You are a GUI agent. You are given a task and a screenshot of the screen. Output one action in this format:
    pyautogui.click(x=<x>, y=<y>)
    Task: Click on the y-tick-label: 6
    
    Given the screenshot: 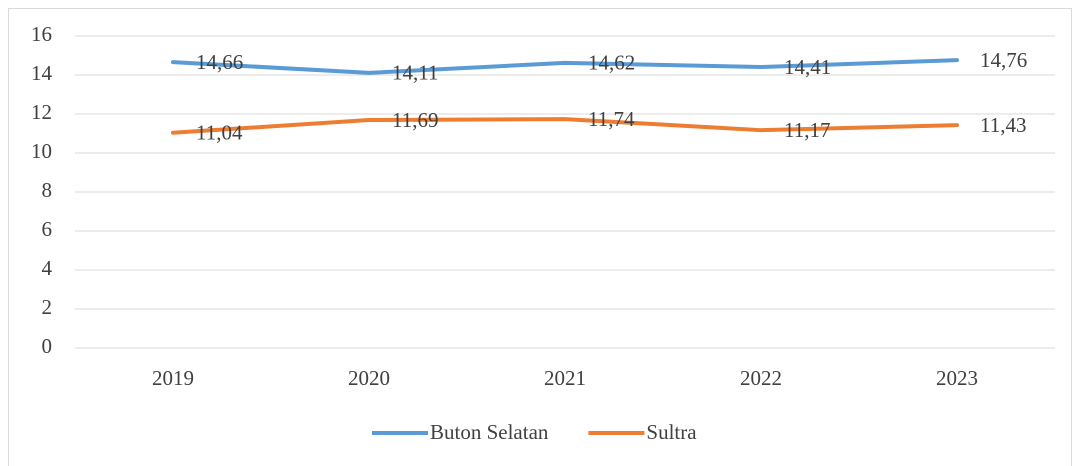 What is the action you would take?
    pyautogui.click(x=47, y=229)
    